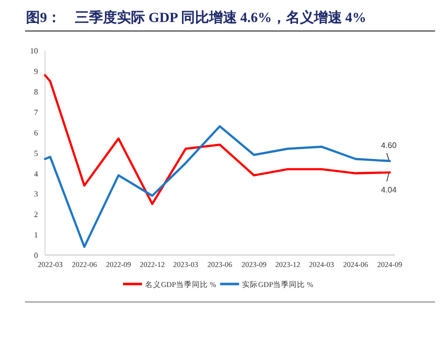 The width and height of the screenshot is (443, 342). What do you see at coordinates (389, 145) in the screenshot?
I see `annotation: 4.60` at bounding box center [389, 145].